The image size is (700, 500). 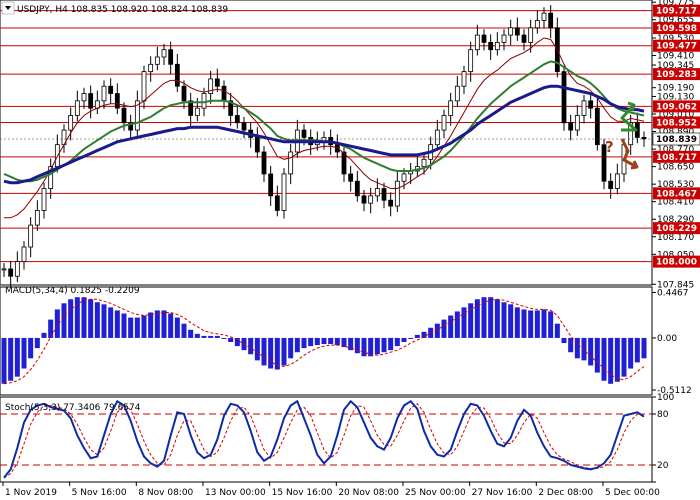 I want to click on level-label: 108.229, so click(x=676, y=229).